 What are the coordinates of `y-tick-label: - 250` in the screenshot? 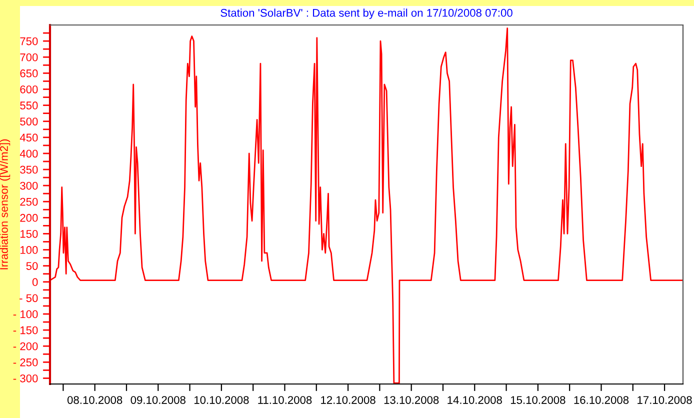 It's located at (25, 362).